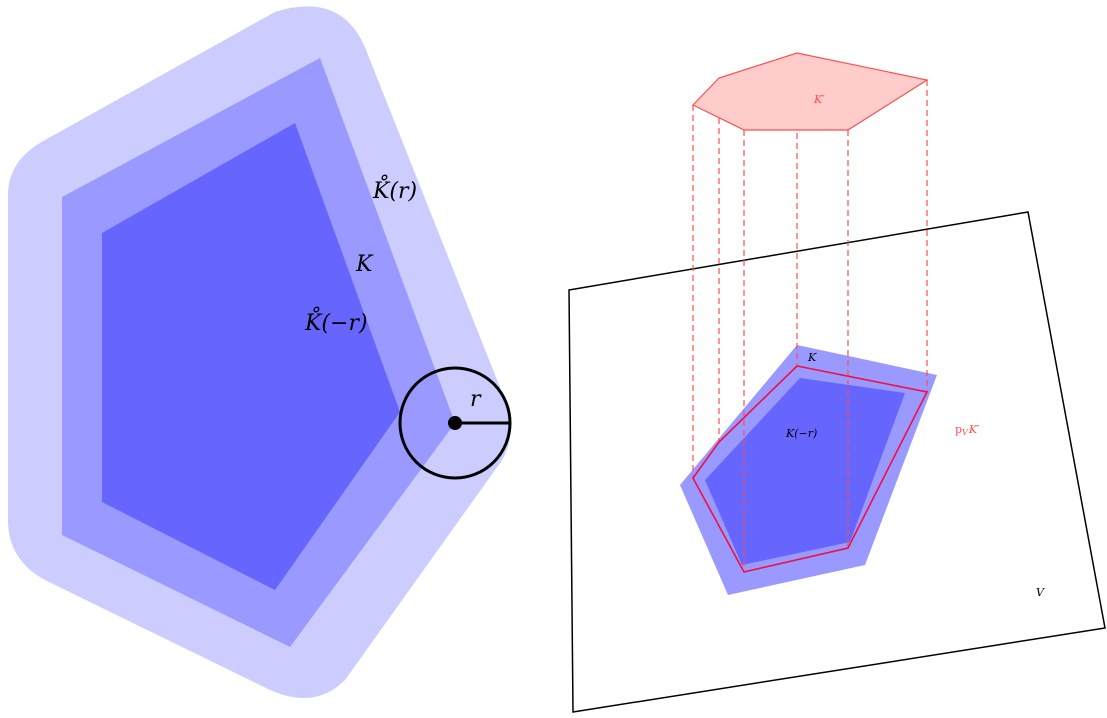  I want to click on label-projection-prefix: p, so click(958, 429).